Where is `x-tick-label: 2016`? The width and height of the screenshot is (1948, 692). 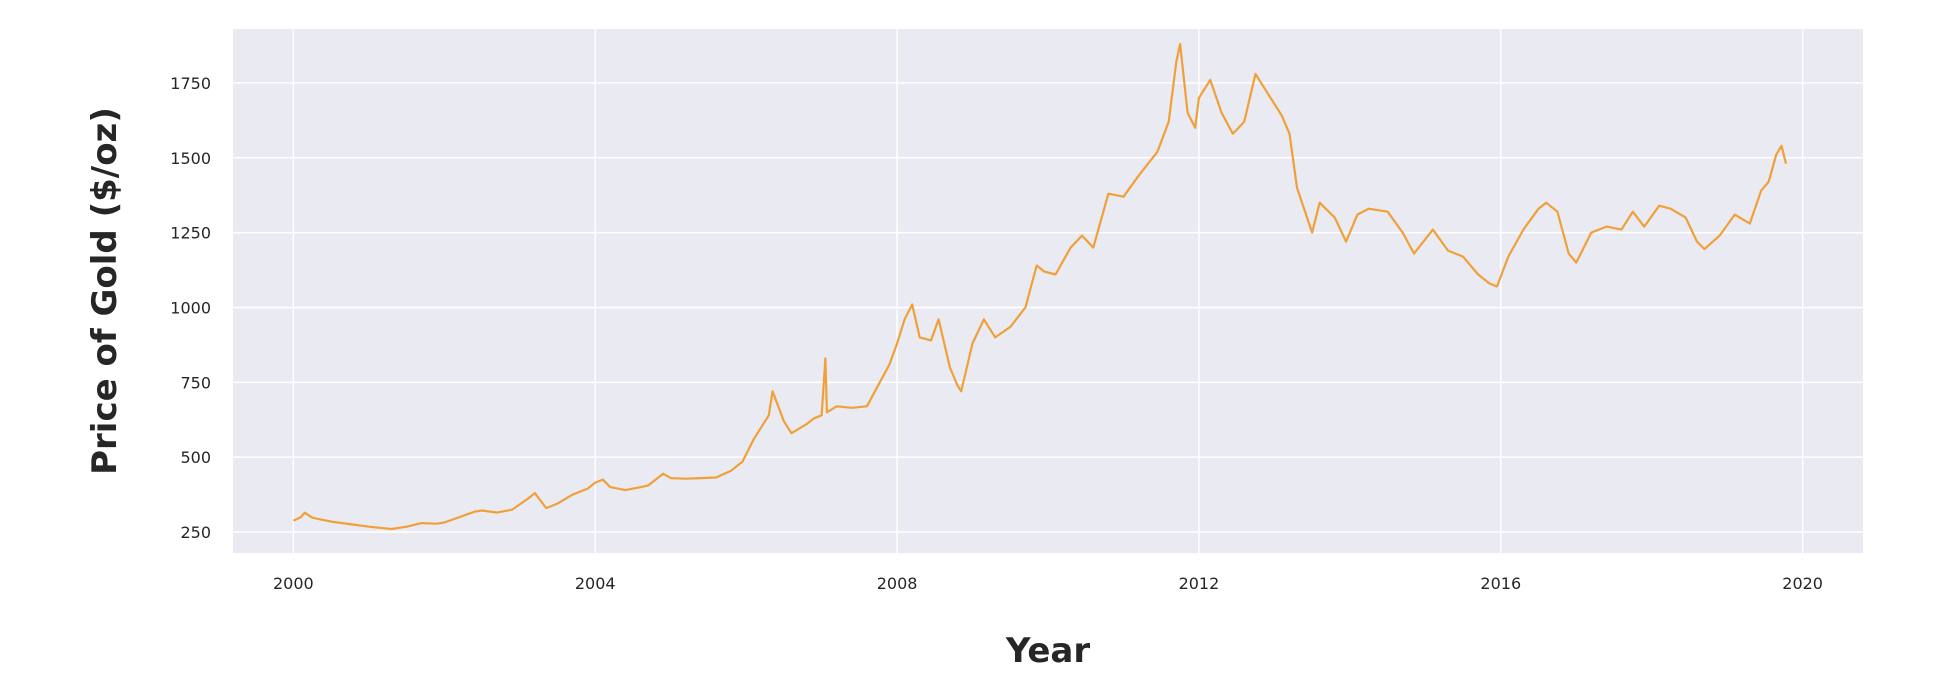
x-tick-label: 2016 is located at coordinates (1500, 583).